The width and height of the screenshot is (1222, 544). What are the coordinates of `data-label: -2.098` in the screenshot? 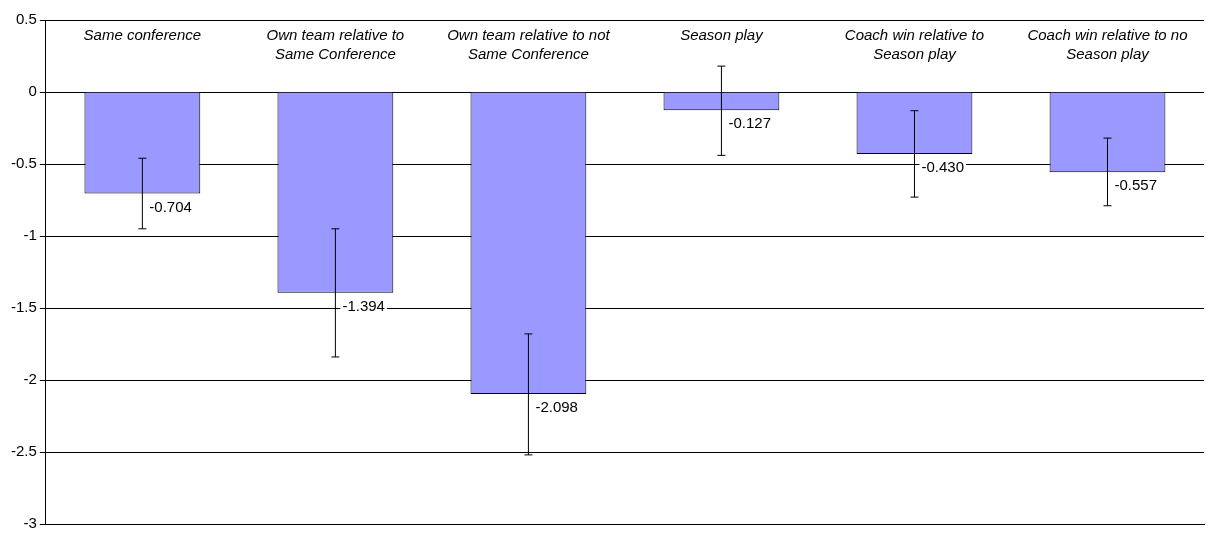 It's located at (556, 407).